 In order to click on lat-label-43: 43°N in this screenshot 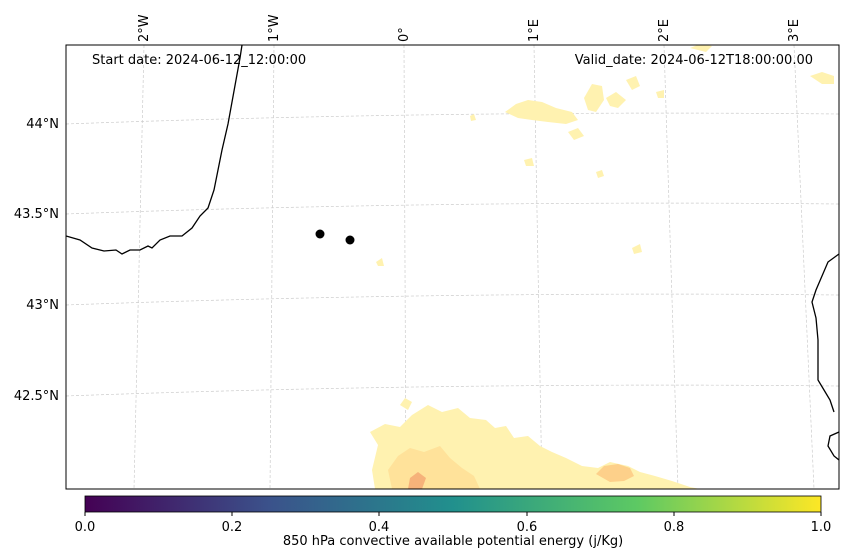, I will do `click(42, 305)`.